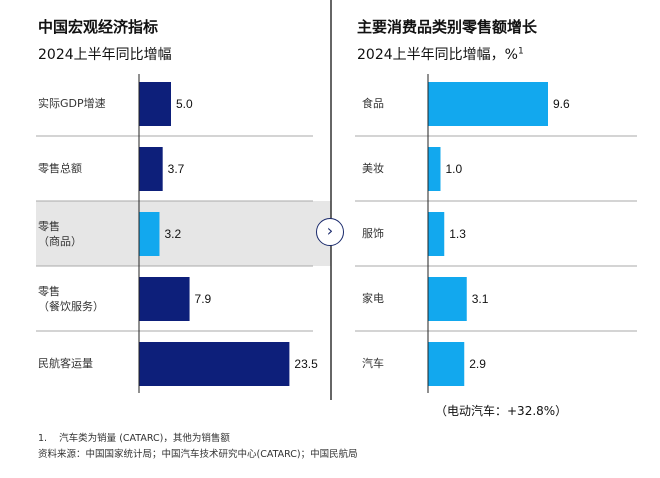 The image size is (660, 478). Describe the element at coordinates (373, 363) in the screenshot. I see `category-label: 汽车` at that location.